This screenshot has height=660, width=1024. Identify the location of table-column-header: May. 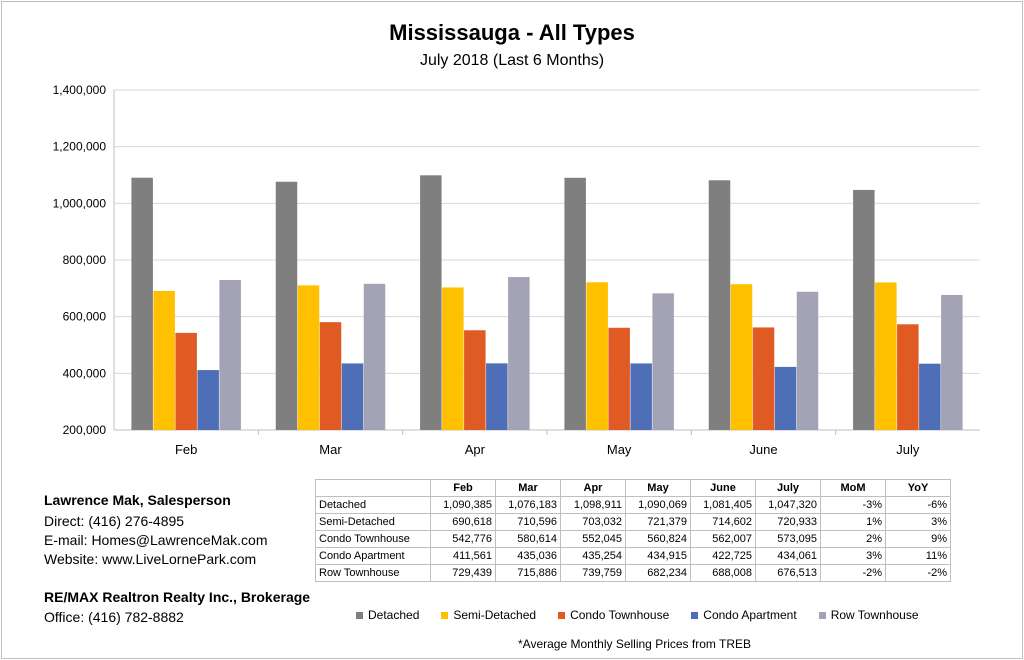
(658, 488).